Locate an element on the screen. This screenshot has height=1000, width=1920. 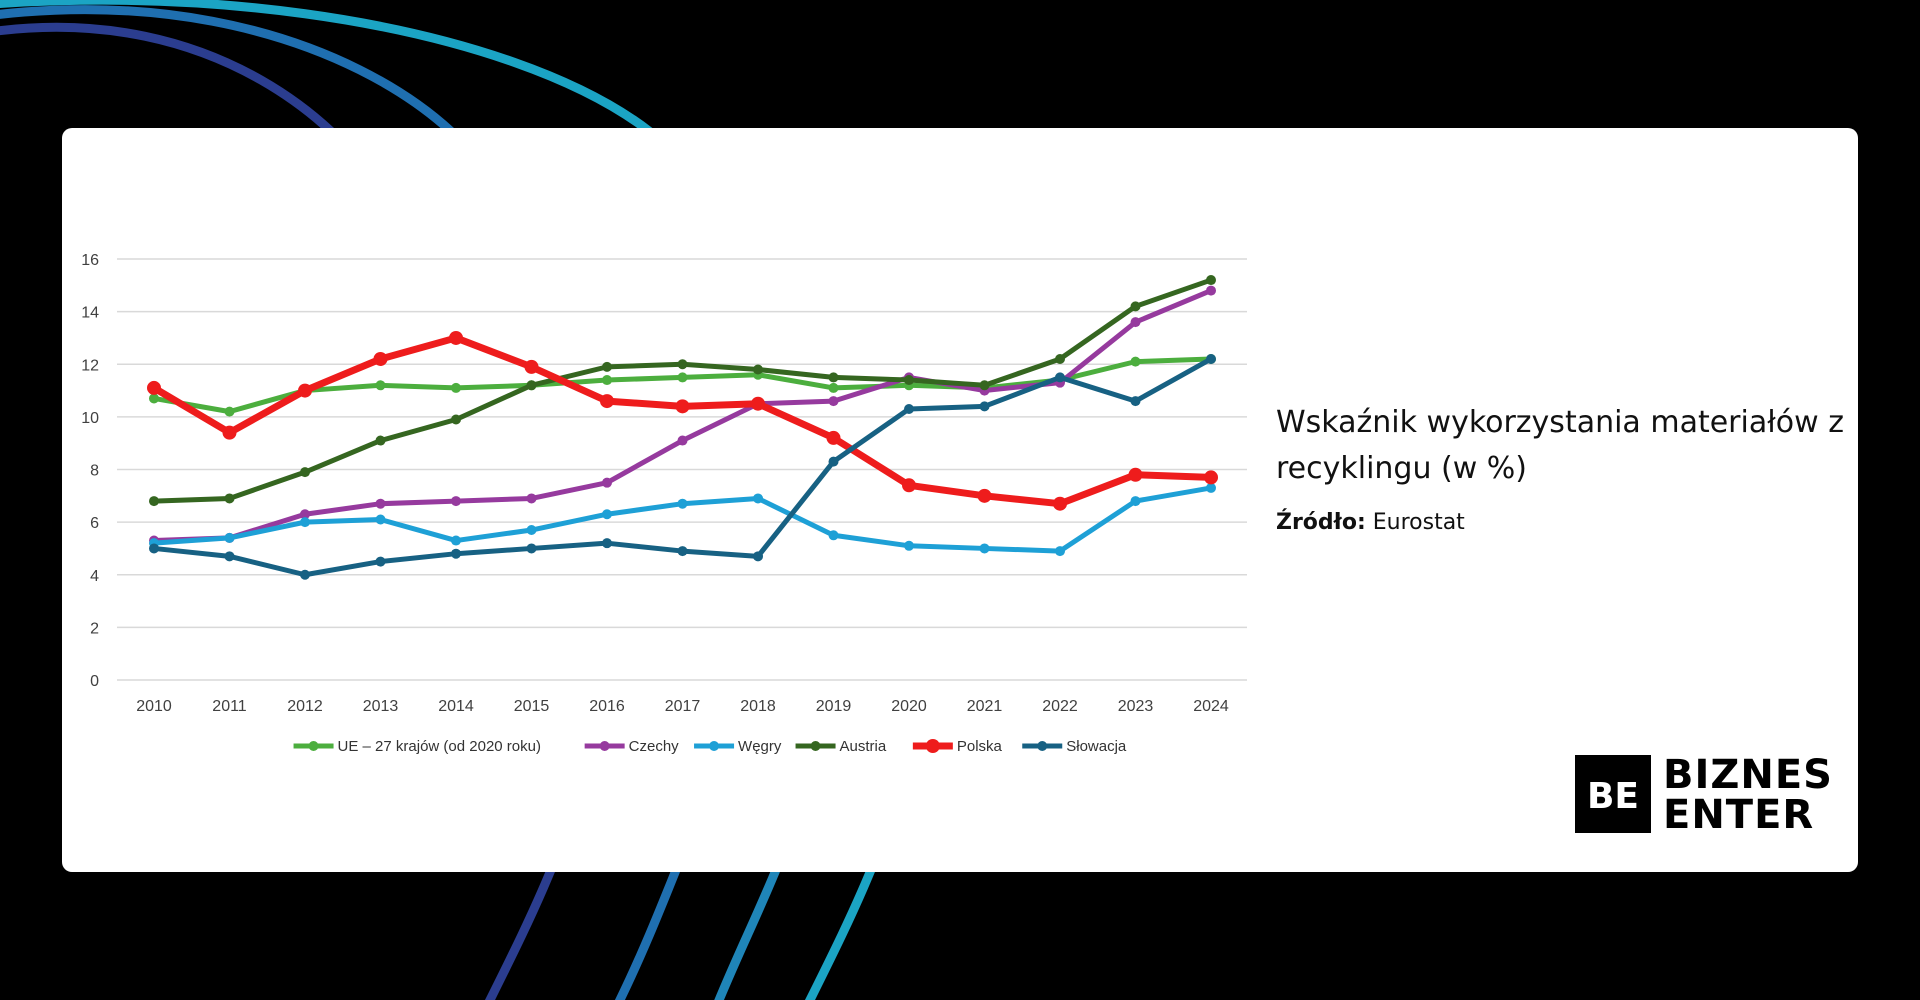
legend-label: Czechy is located at coordinates (654, 746).